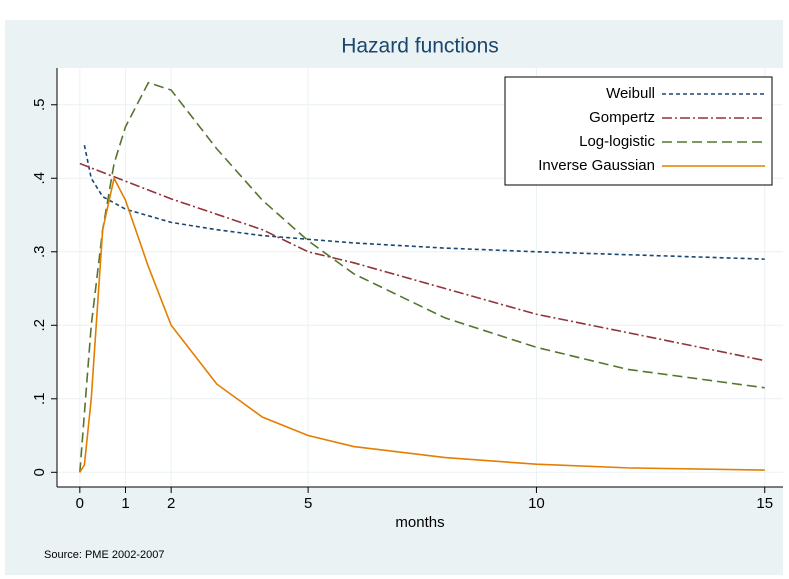 The image size is (789, 579). What do you see at coordinates (171, 503) in the screenshot?
I see `x-tick-label: 2` at bounding box center [171, 503].